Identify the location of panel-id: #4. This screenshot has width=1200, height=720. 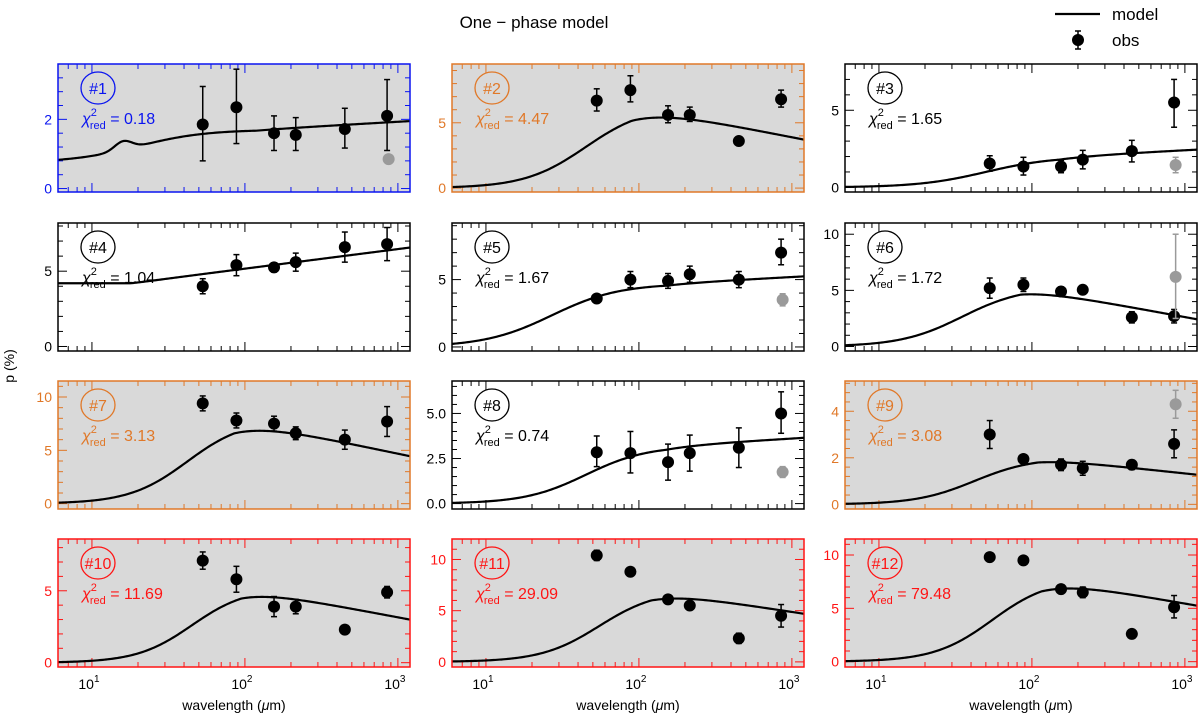
(98, 248).